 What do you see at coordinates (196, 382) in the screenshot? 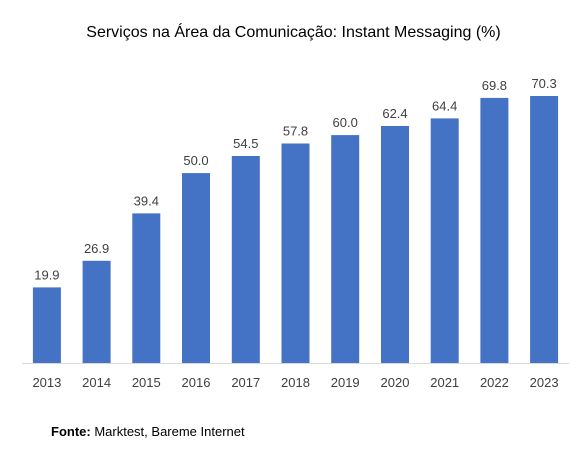
I see `x-tick-label-2016: 2016` at bounding box center [196, 382].